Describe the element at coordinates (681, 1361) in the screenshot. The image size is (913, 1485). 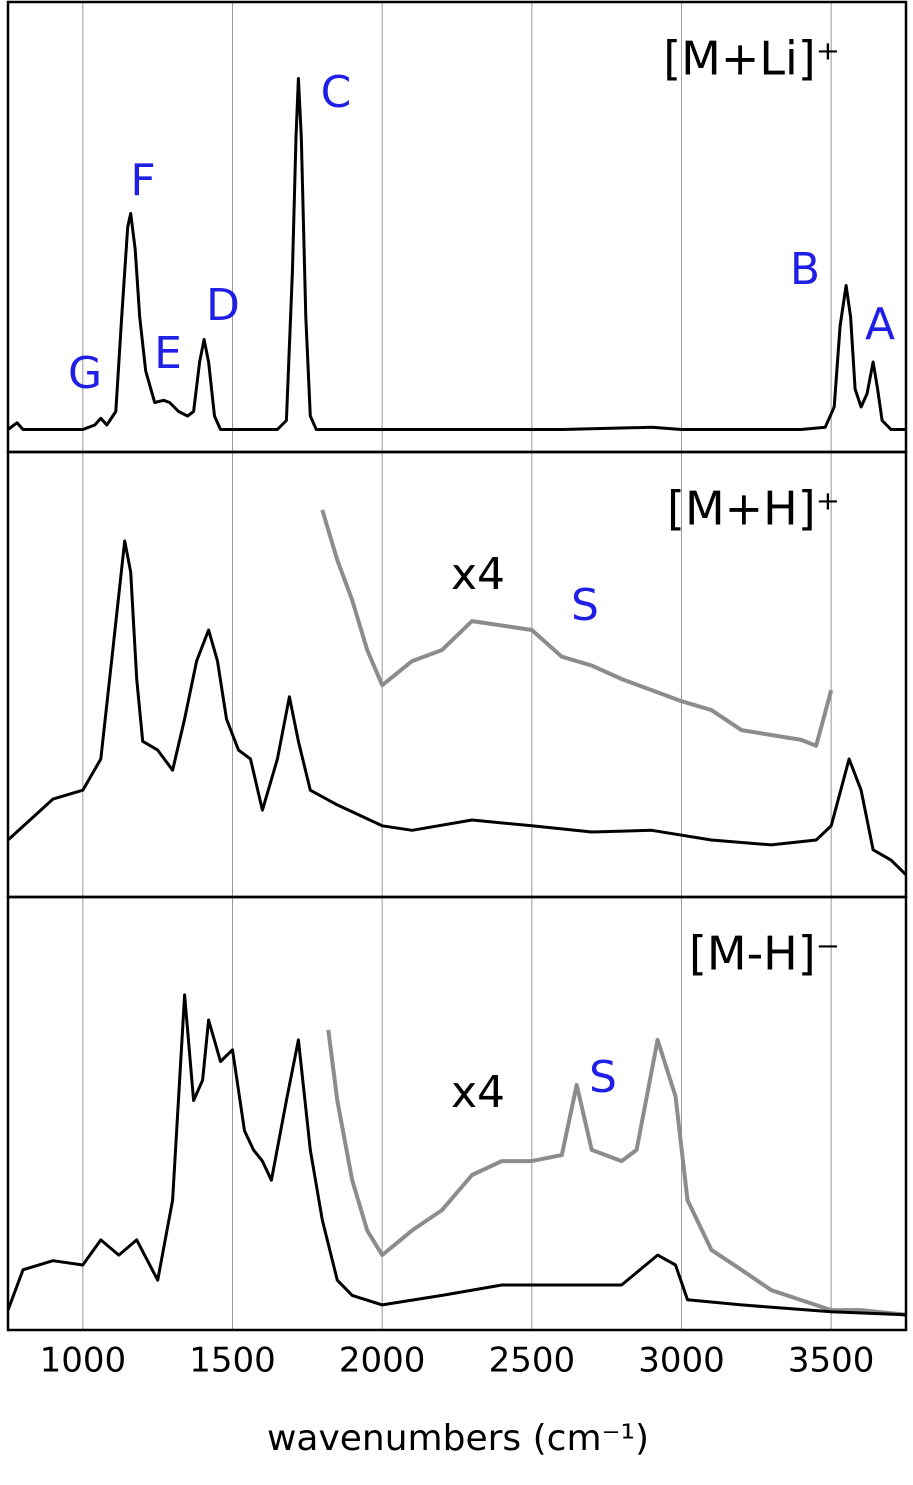
I see `x-tick-label: 3000` at that location.